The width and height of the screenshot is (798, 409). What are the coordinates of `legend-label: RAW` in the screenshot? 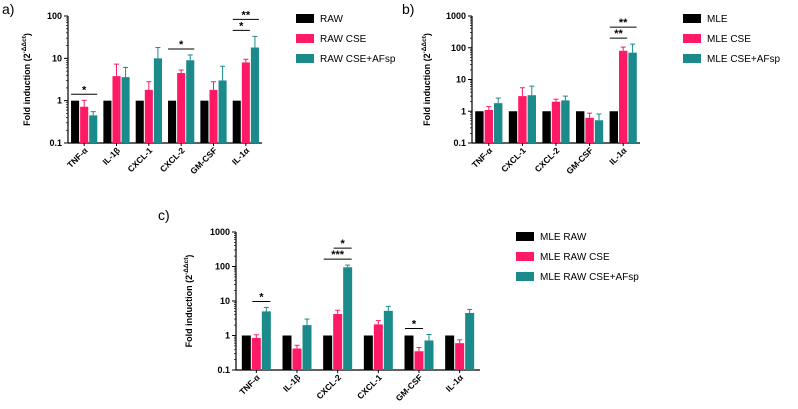 It's located at (332, 19).